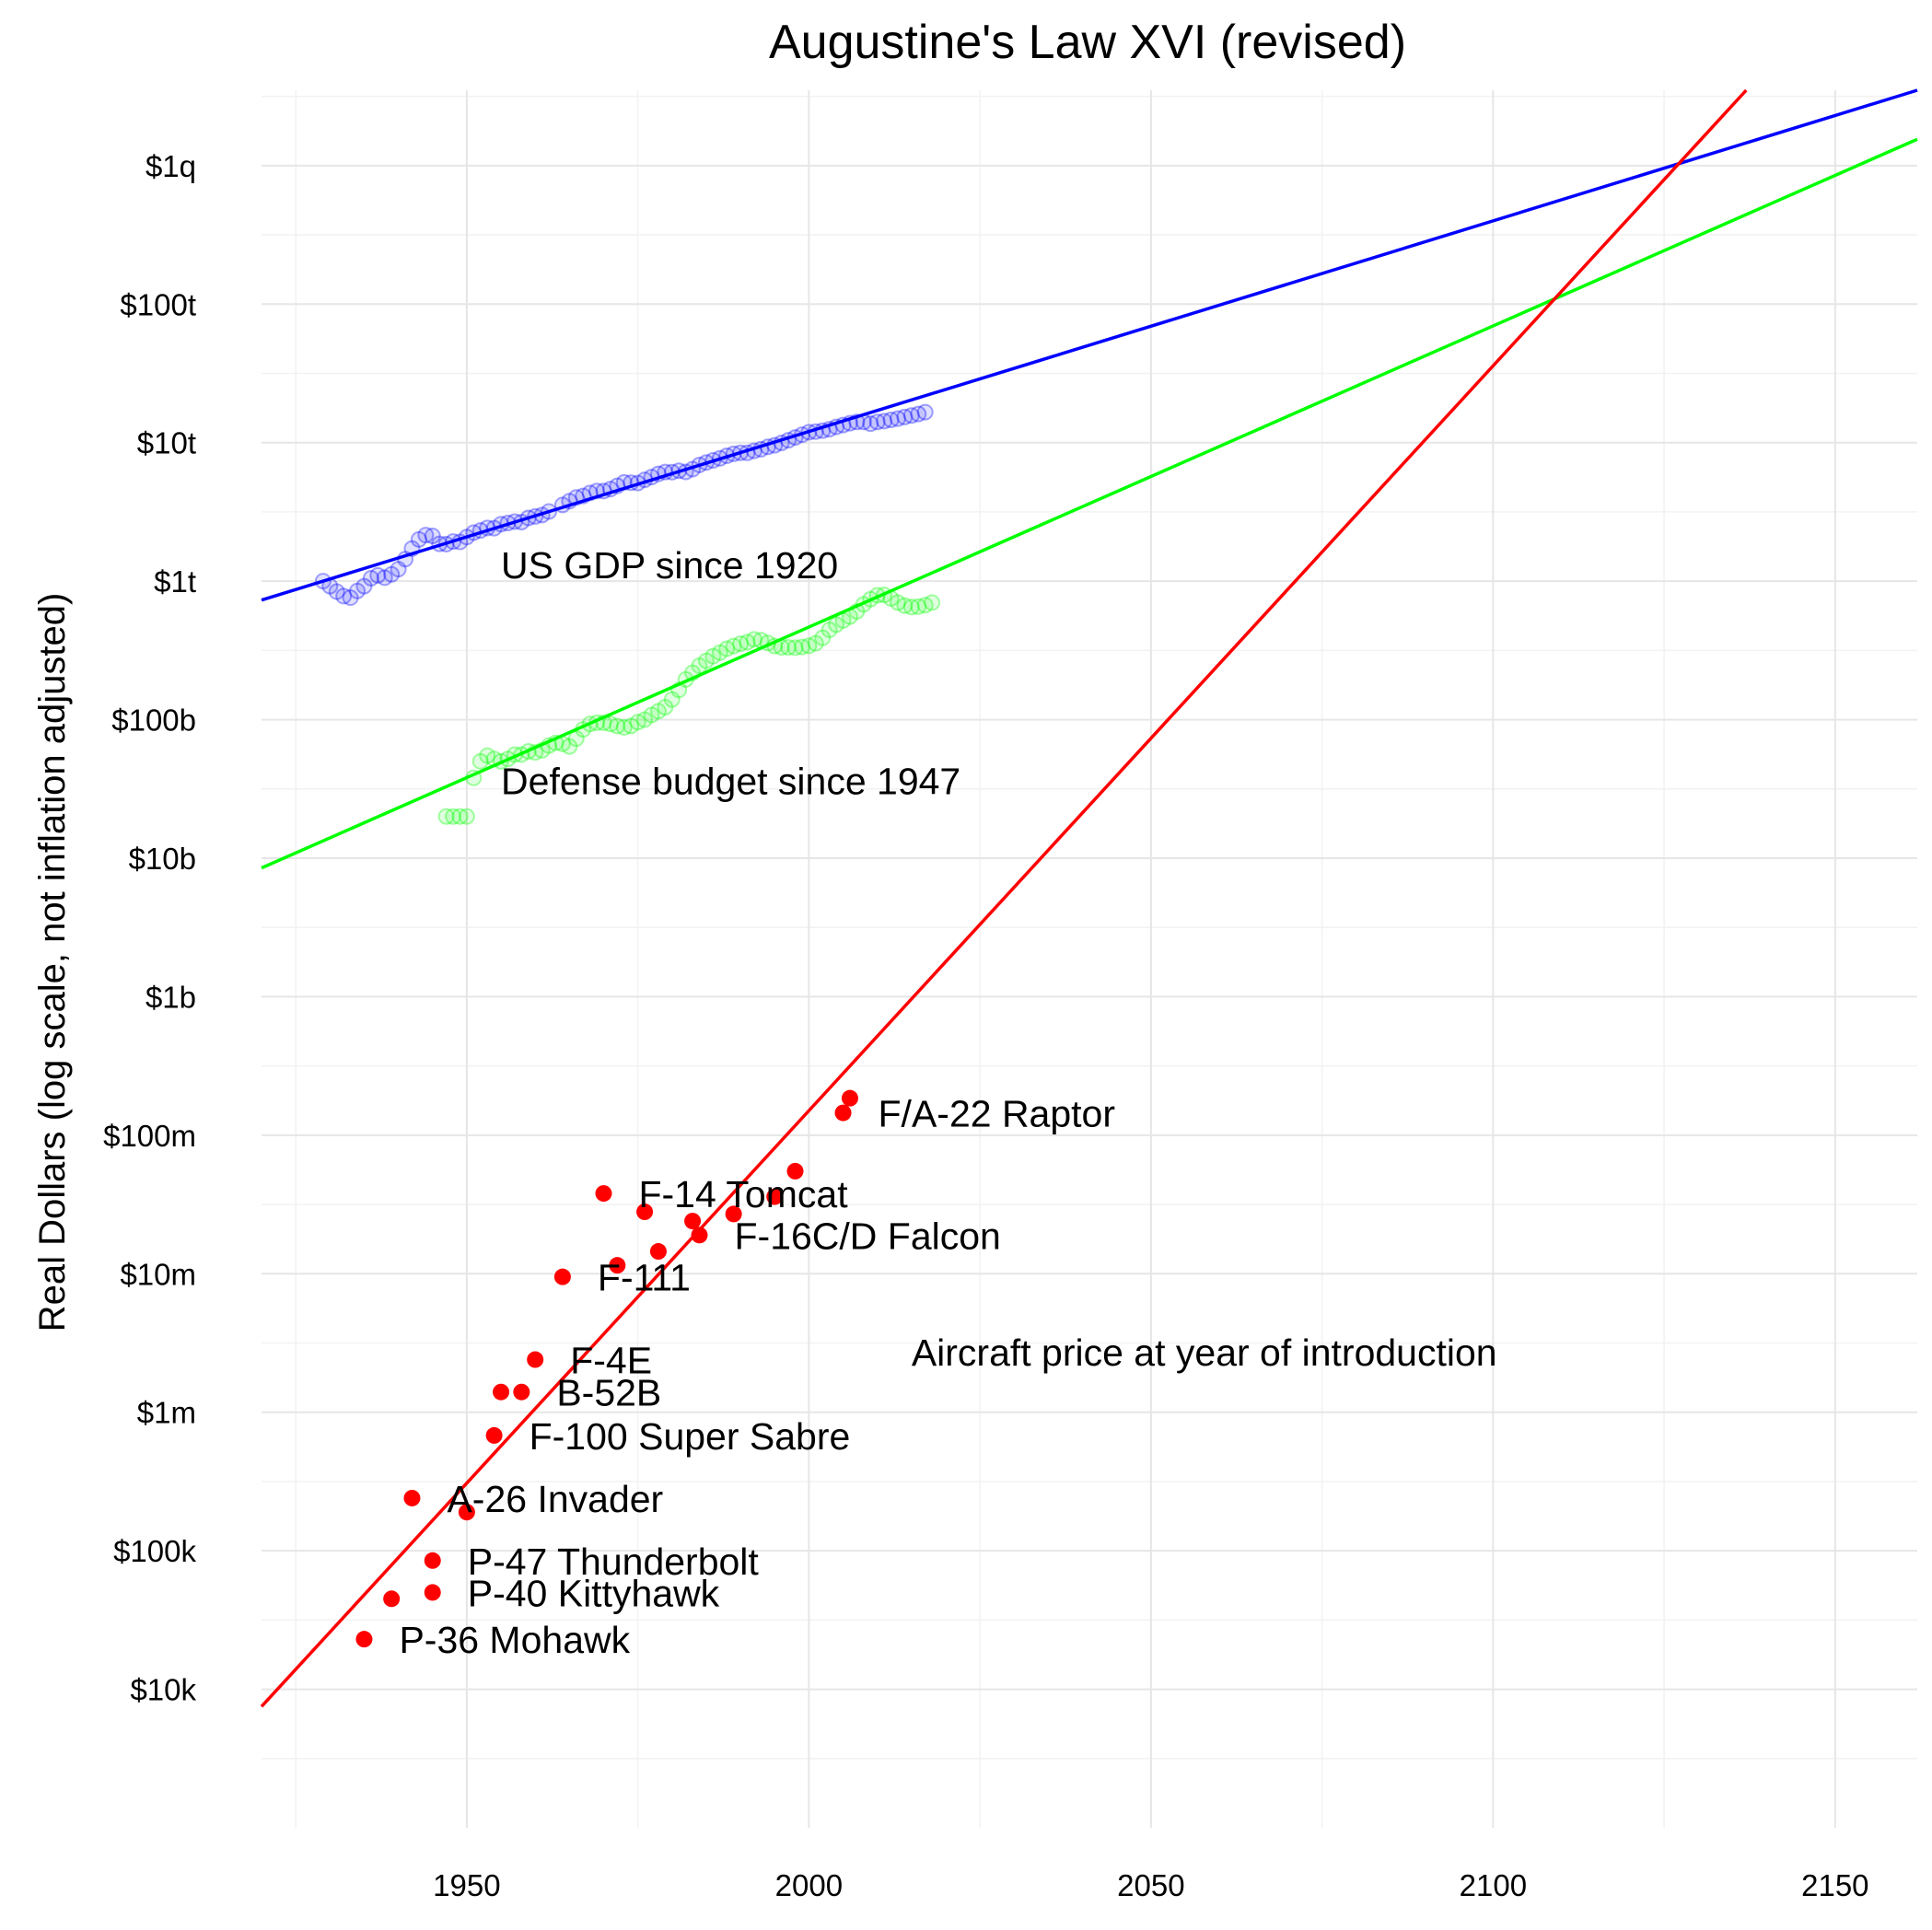 The width and height of the screenshot is (1932, 1930). I want to click on aircraft-label: F-4E, so click(611, 1361).